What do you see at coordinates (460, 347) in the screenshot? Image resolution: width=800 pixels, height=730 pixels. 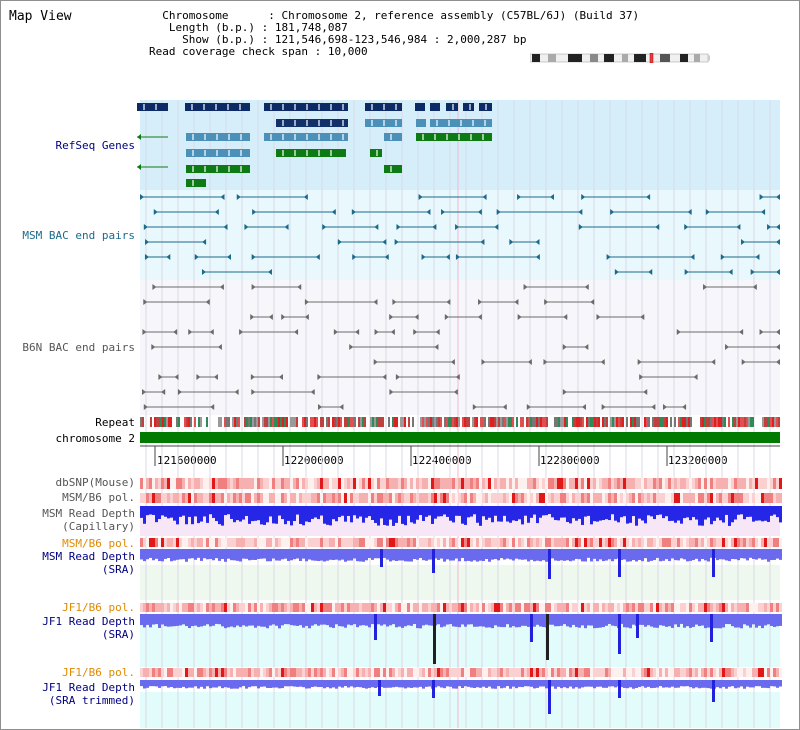 I see `b6n-bac-track-bg` at bounding box center [460, 347].